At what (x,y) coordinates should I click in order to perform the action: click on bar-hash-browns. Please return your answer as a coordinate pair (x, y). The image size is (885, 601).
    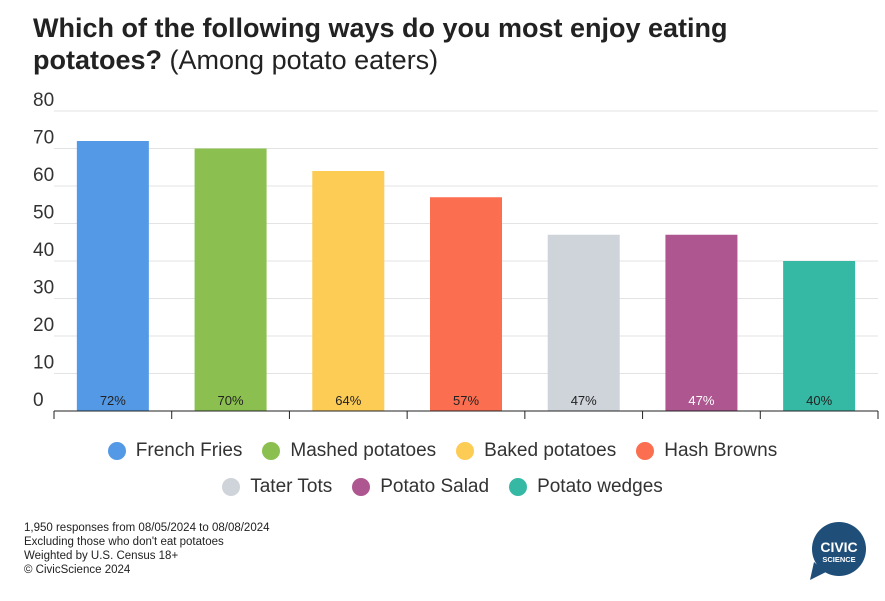
    Looking at the image, I should click on (466, 304).